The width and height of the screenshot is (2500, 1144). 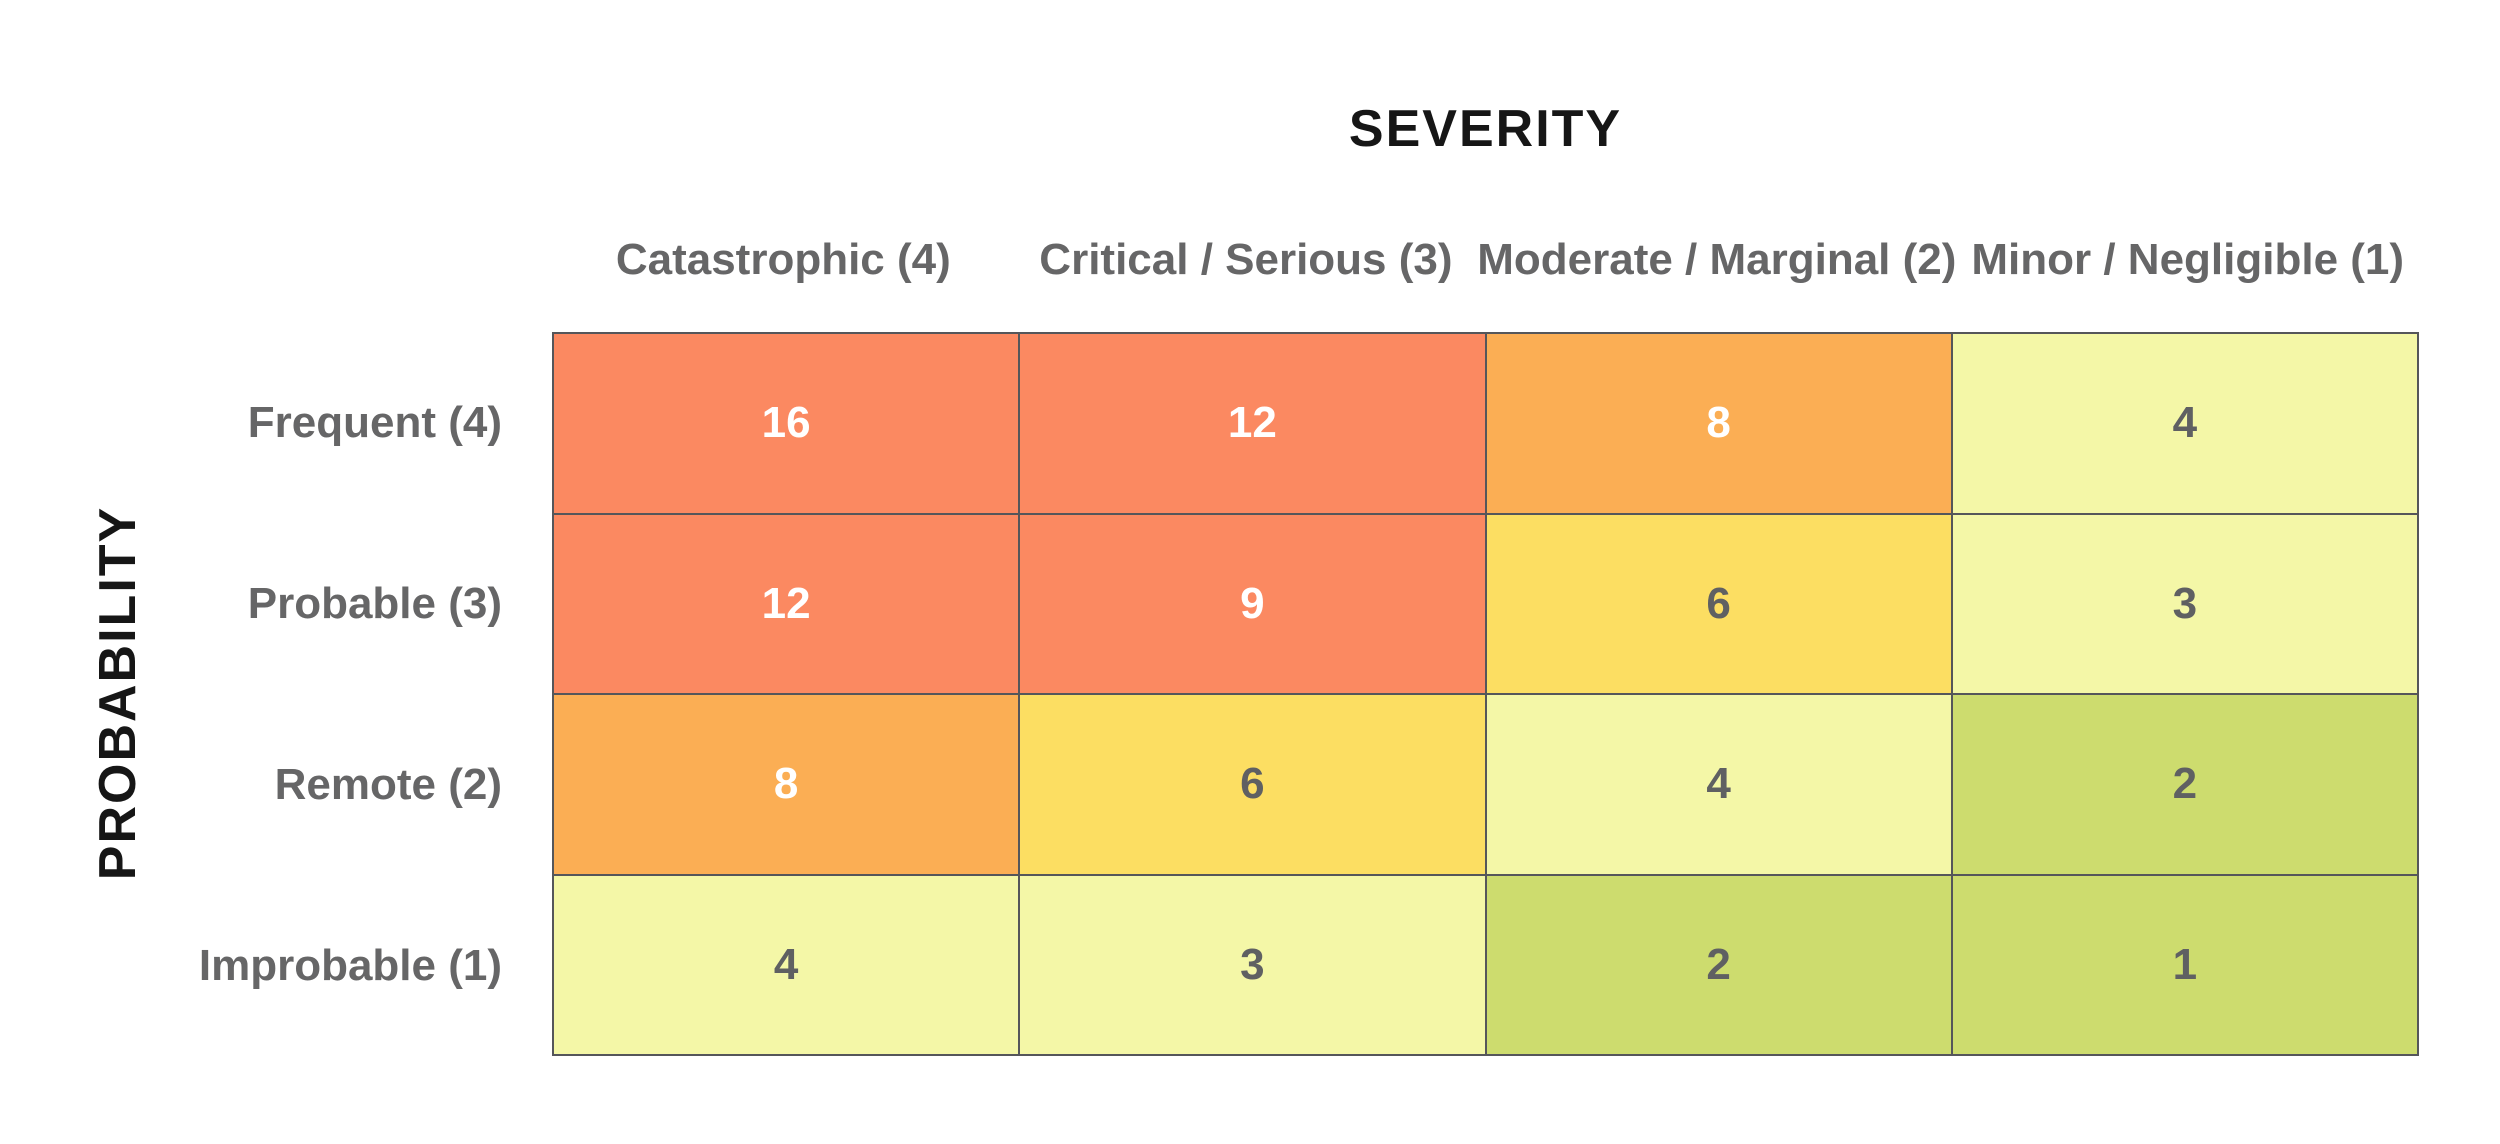 I want to click on row-label: Remote (2), so click(x=388, y=784).